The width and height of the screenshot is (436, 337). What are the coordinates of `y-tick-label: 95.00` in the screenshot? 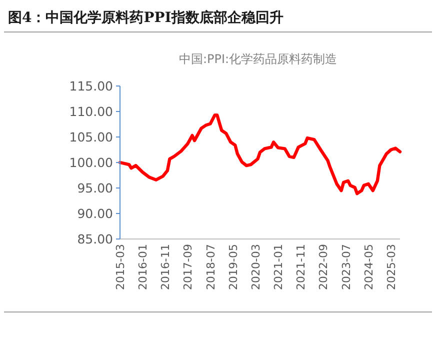 It's located at (95, 188).